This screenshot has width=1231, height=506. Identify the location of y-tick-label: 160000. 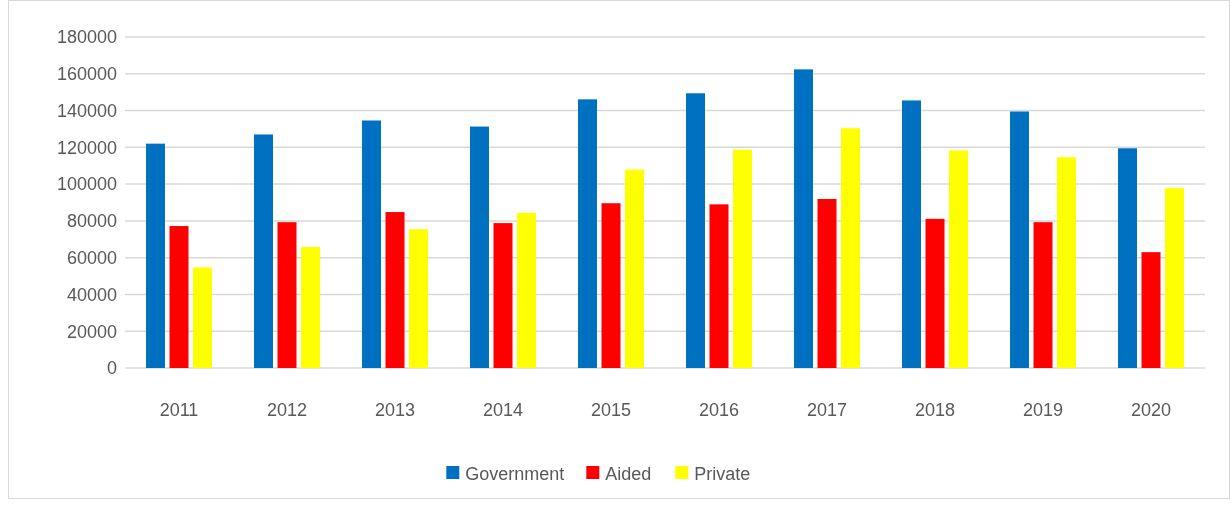
(86, 74).